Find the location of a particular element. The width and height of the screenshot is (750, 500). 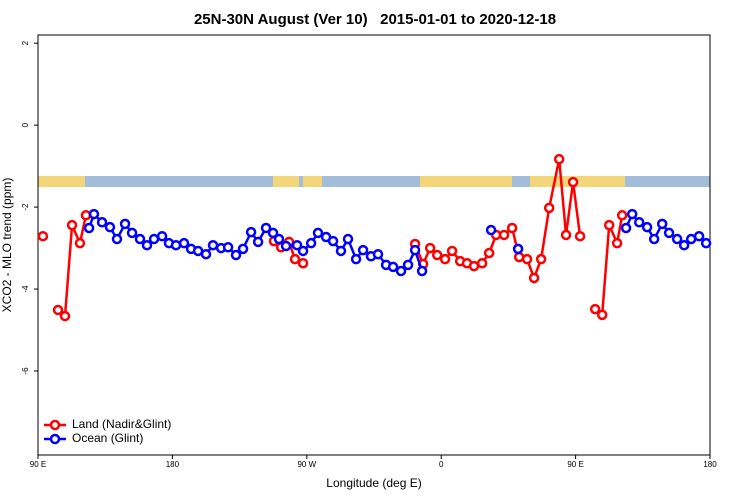

land-ocean-mask is located at coordinates (374, 181).